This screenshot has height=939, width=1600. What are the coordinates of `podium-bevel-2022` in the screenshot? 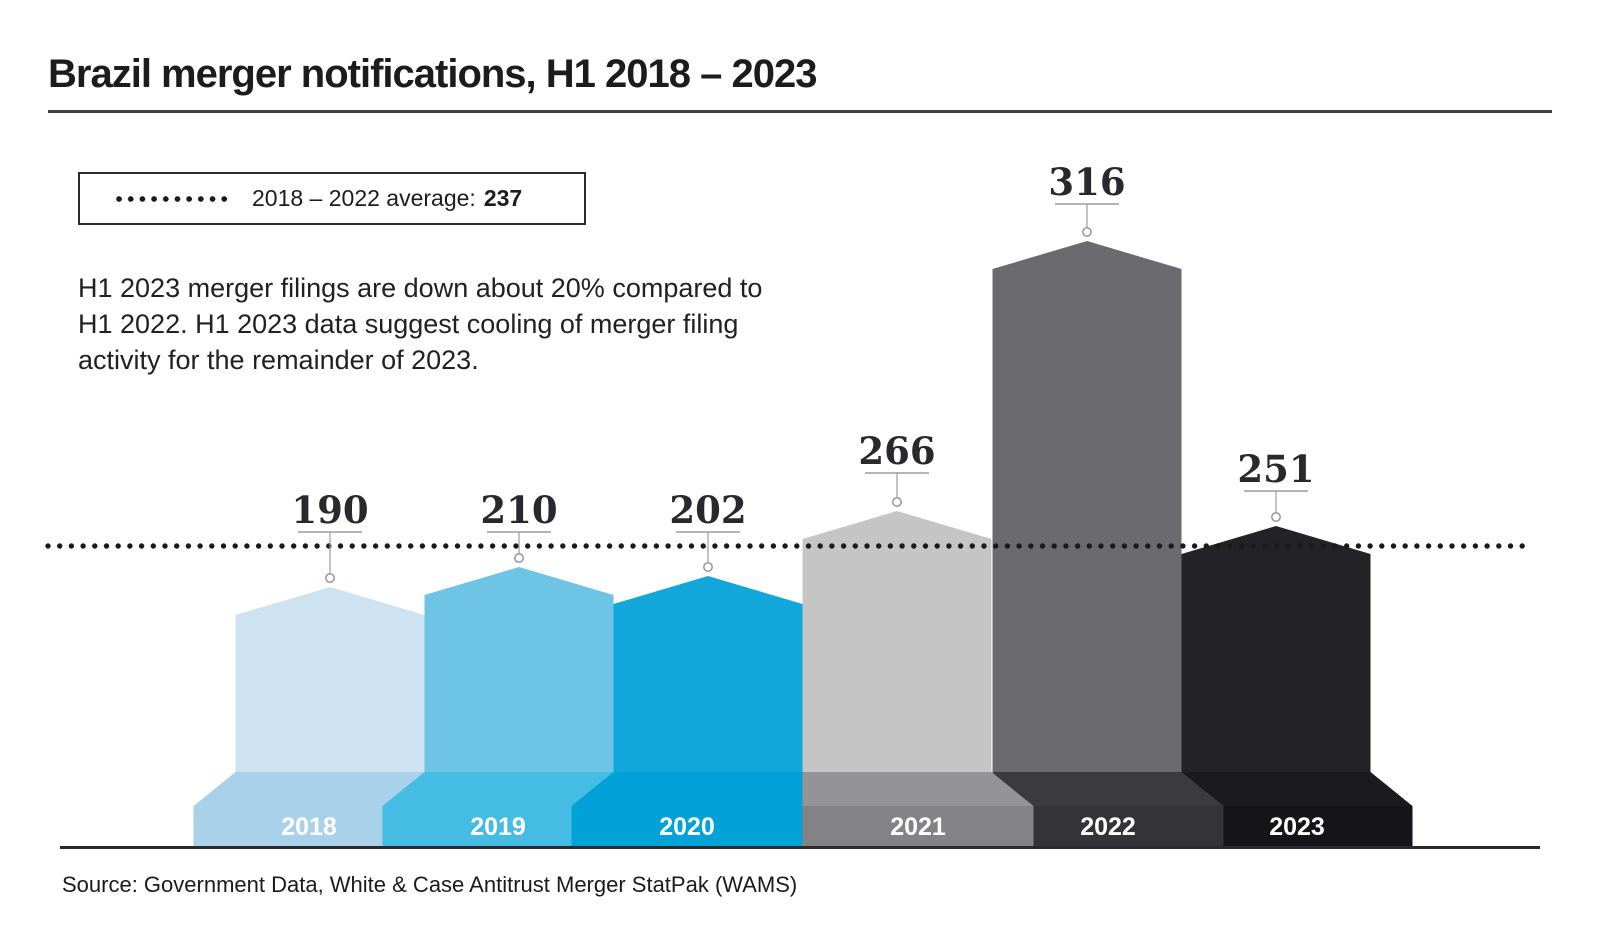 It's located at (1108, 789).